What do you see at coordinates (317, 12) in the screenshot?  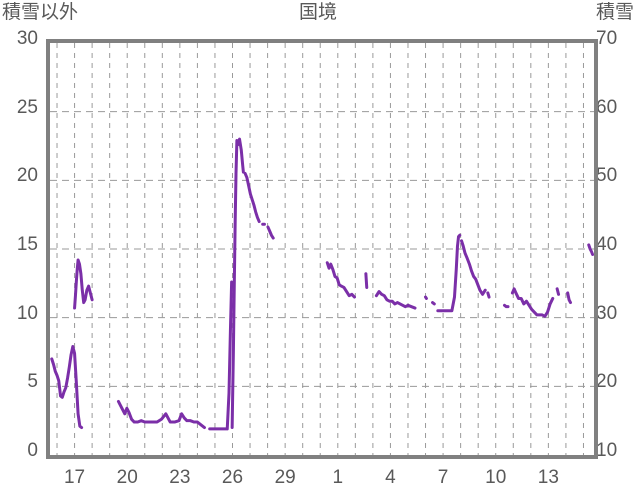 I see `chart-title: 国境` at bounding box center [317, 12].